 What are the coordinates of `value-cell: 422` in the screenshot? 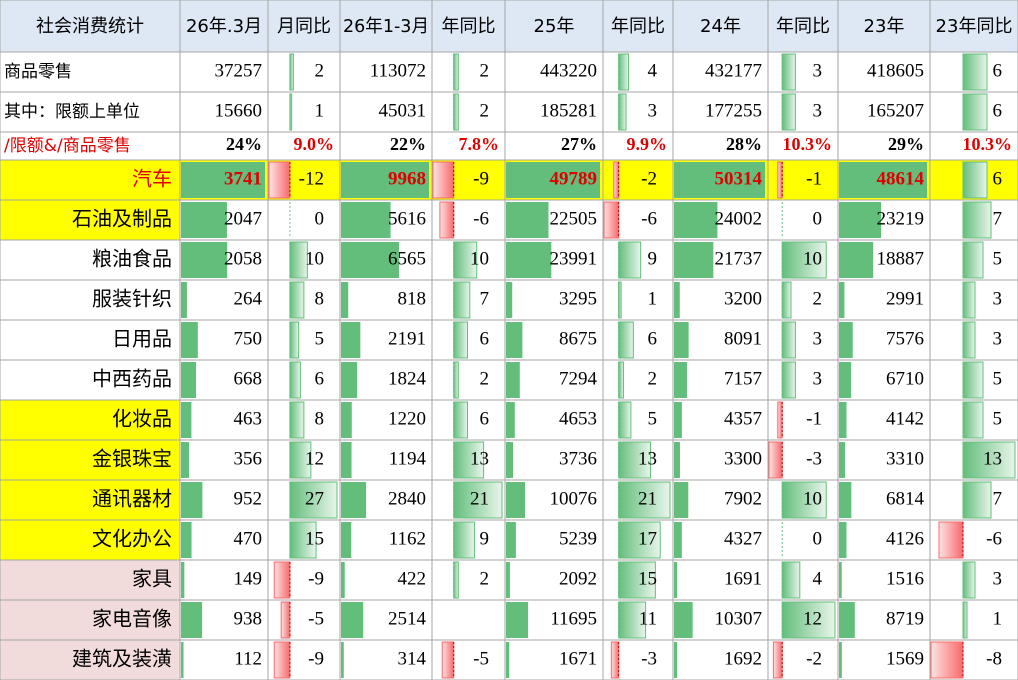 It's located at (412, 578).